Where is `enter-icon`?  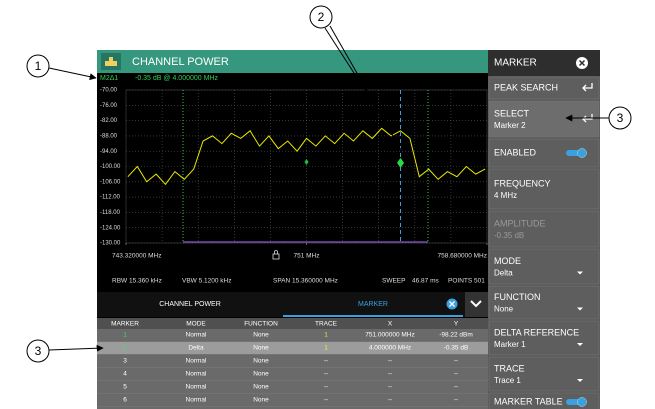 enter-icon is located at coordinates (587, 118).